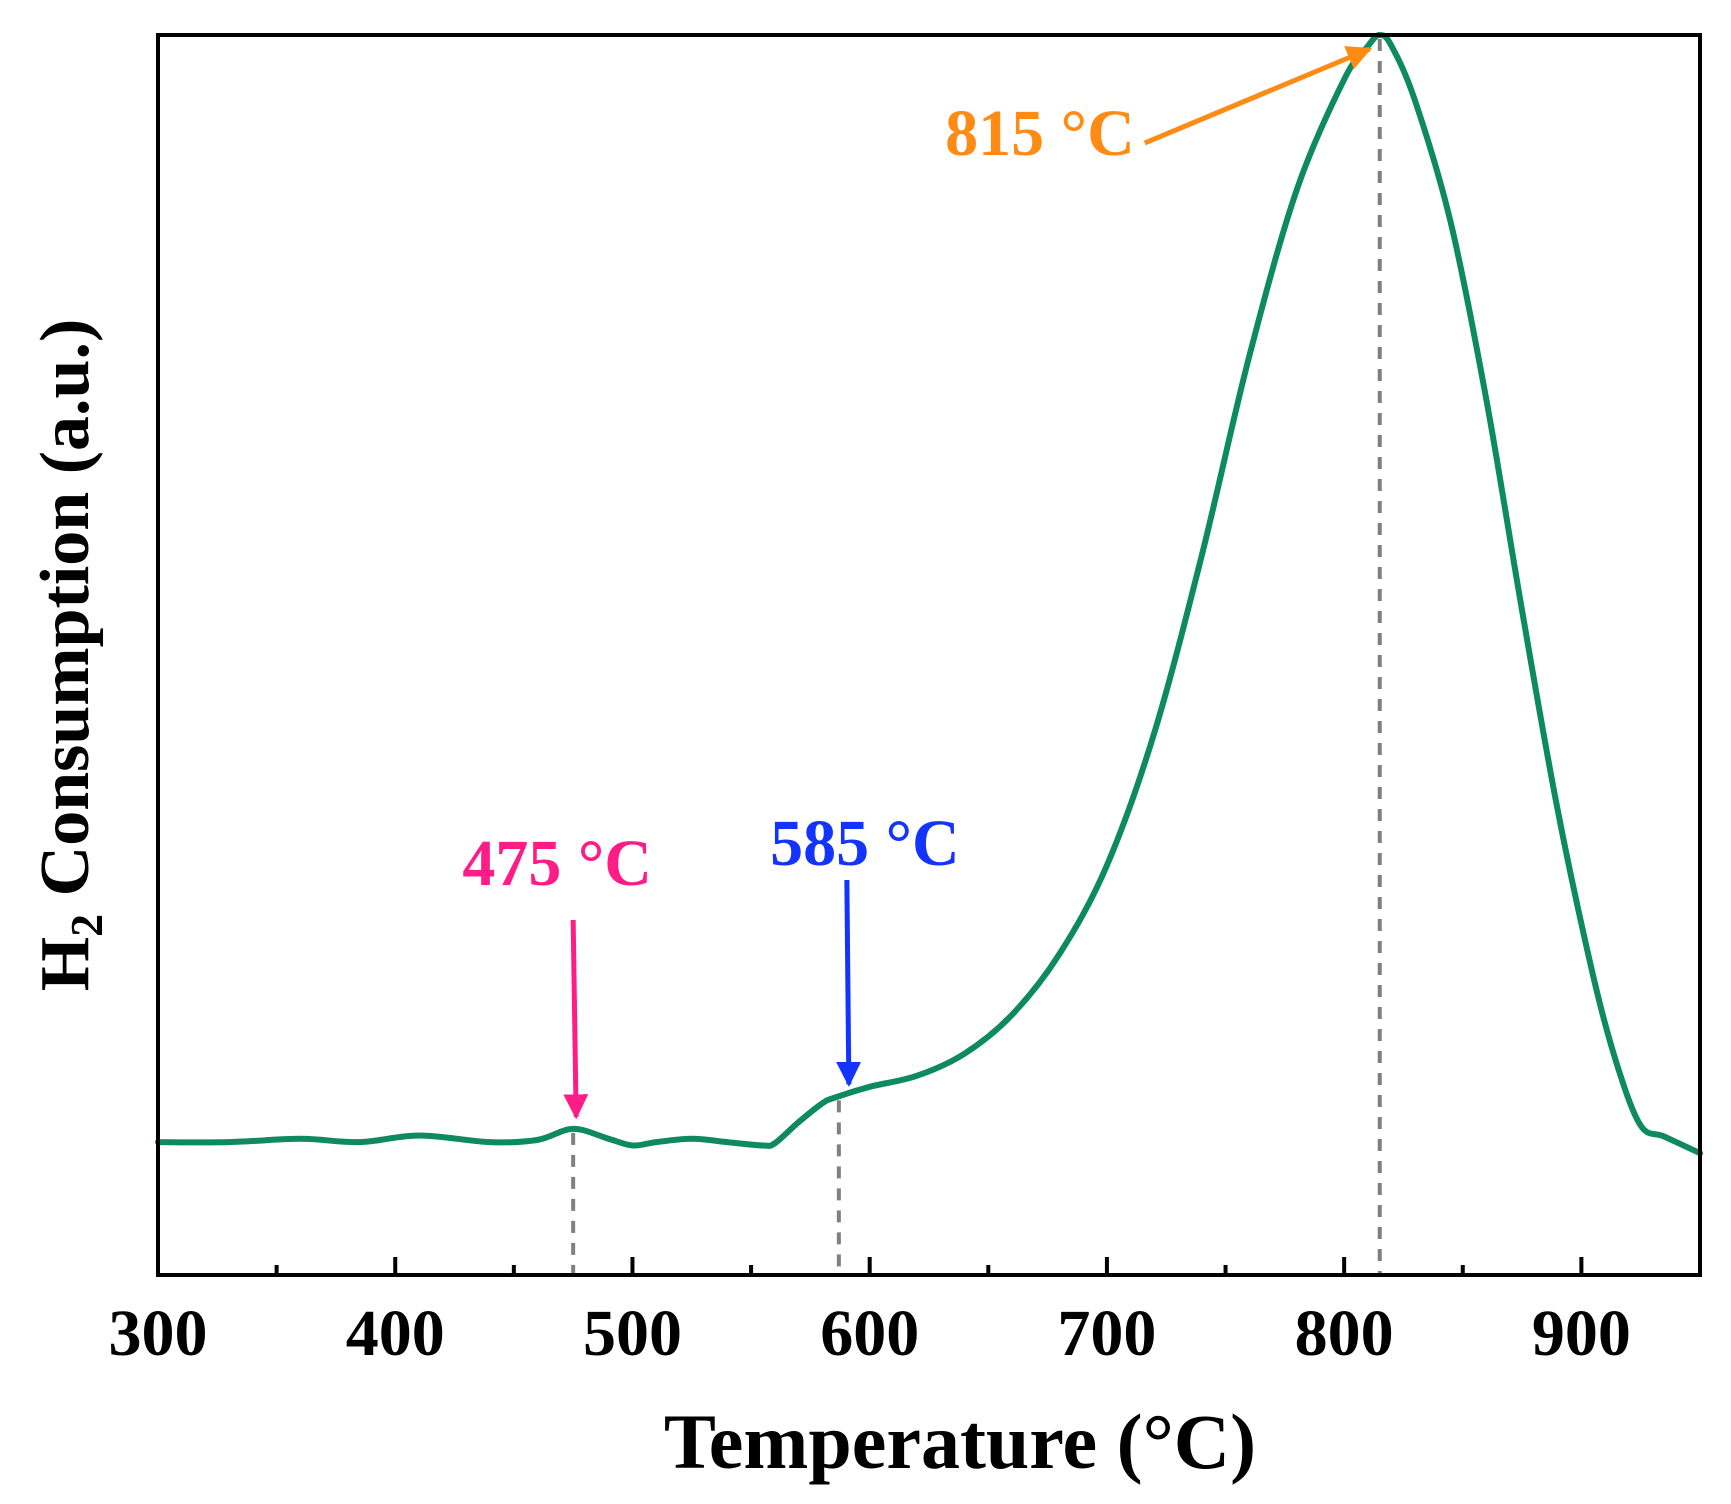  Describe the element at coordinates (960, 1441) in the screenshot. I see `x-axis-label: Temperature (°C)` at that location.